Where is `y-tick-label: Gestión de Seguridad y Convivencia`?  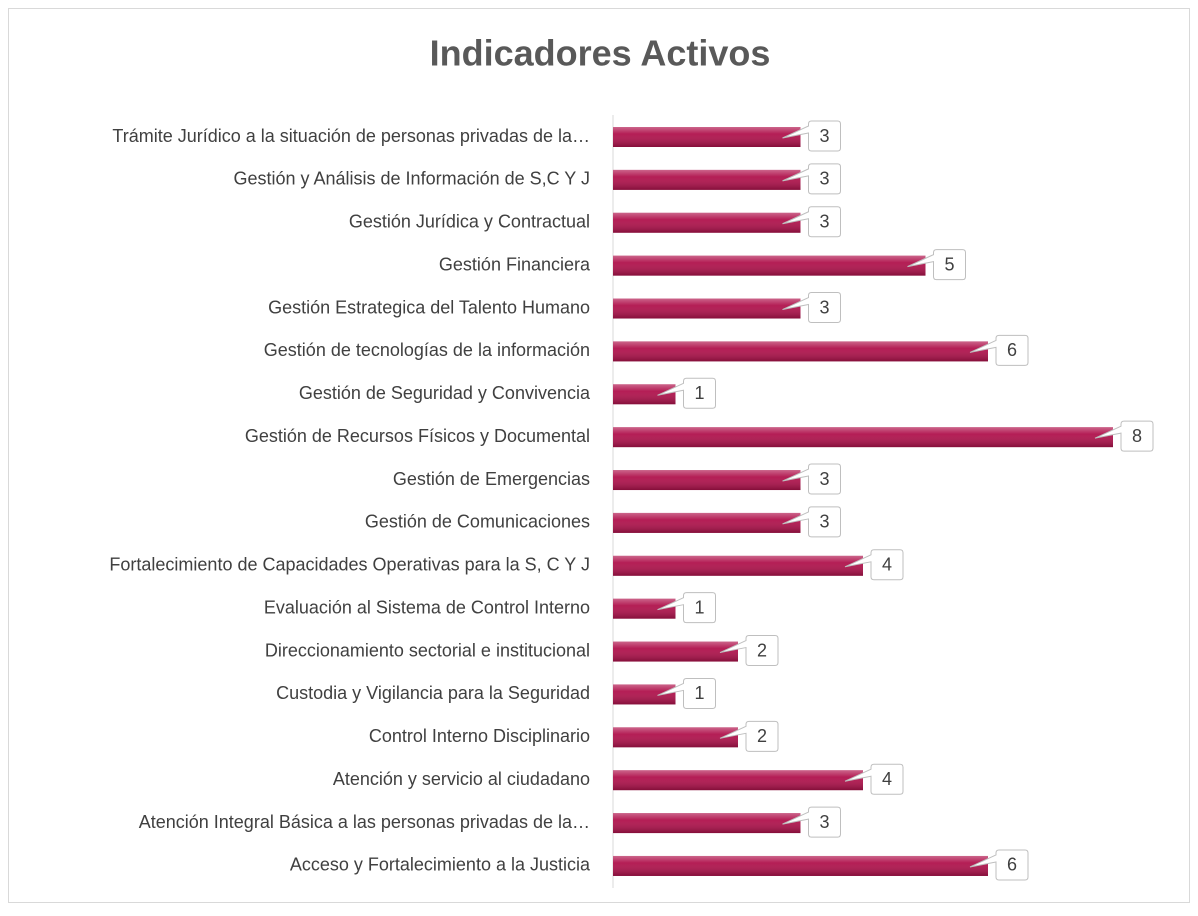 y-tick-label: Gestión de Seguridad y Convivencia is located at coordinates (445, 393).